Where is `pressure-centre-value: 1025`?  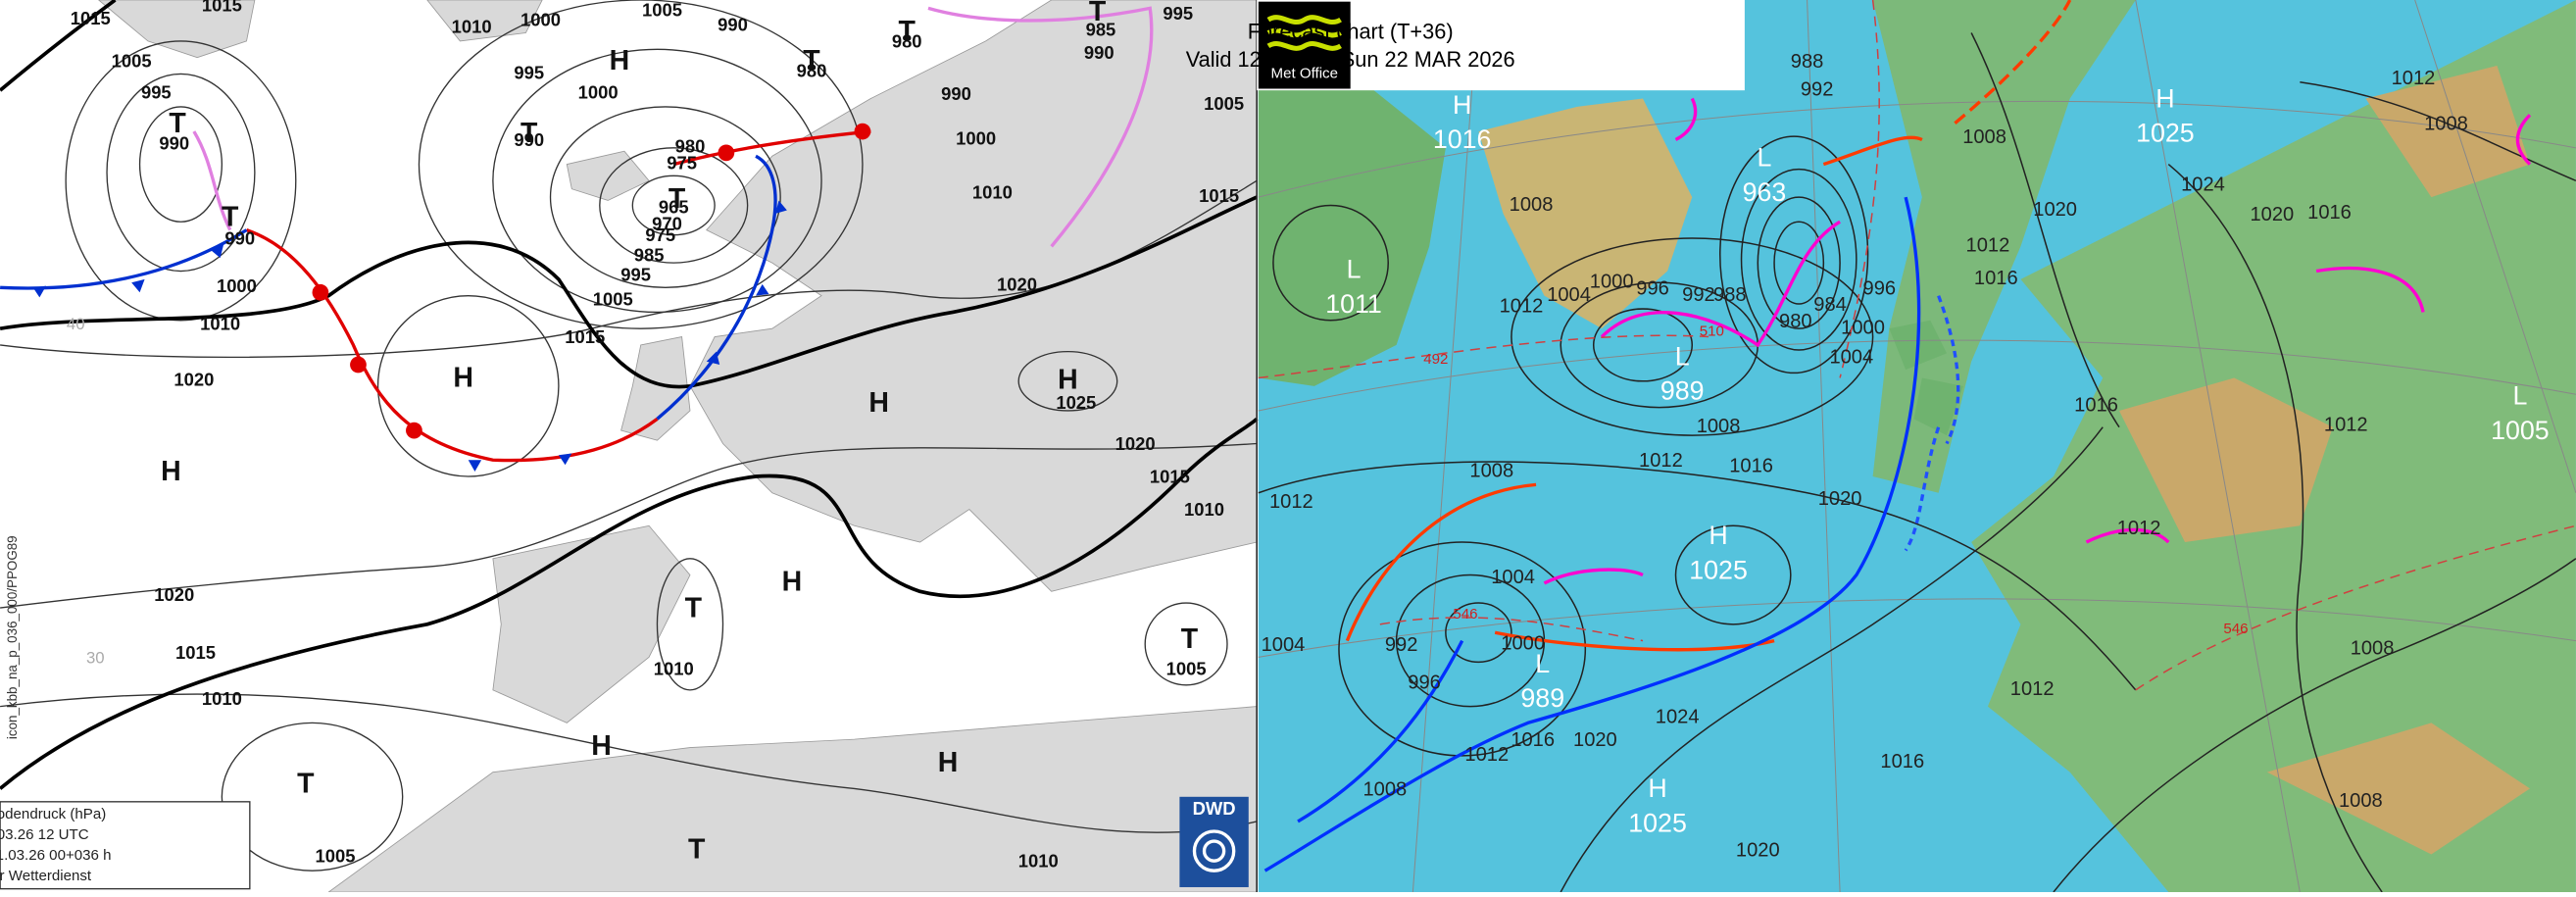 pressure-centre-value: 1025 is located at coordinates (2165, 132).